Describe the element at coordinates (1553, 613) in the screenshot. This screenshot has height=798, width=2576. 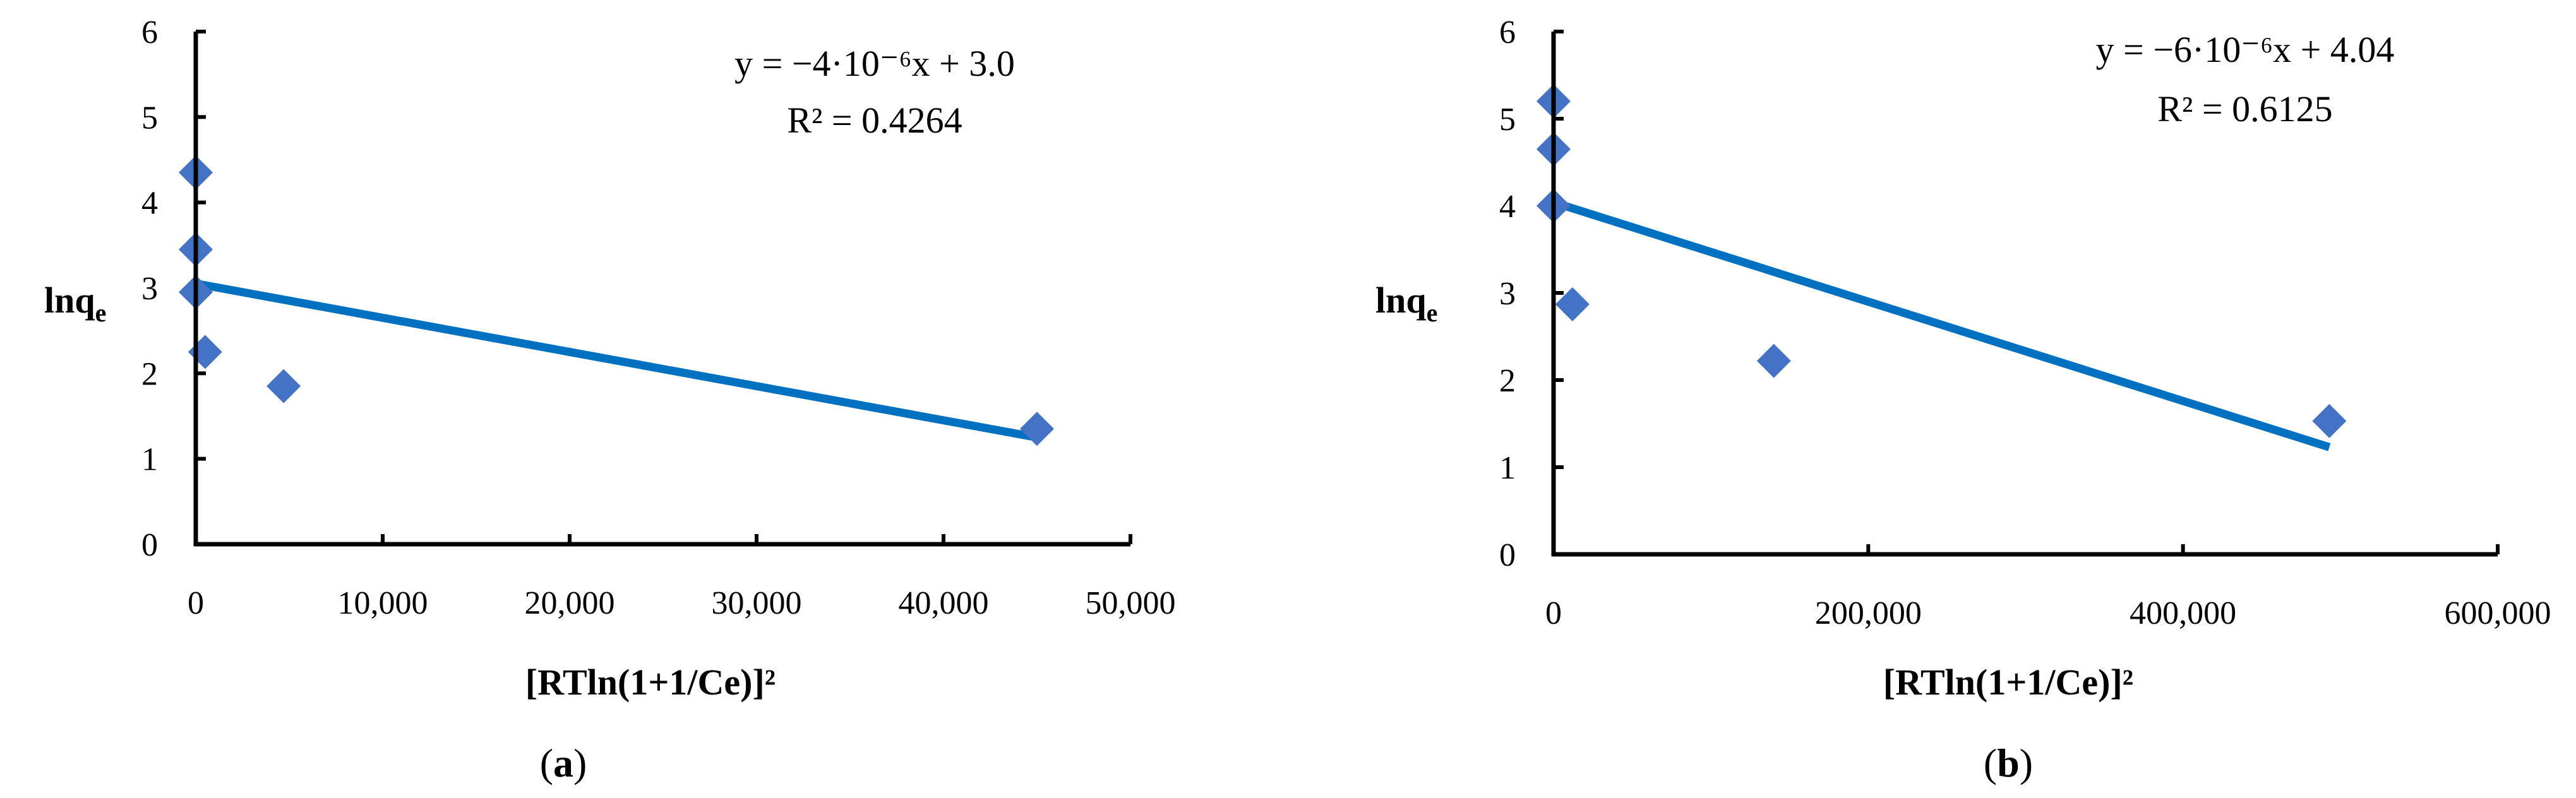
I see `chart-b-x-tick-label: 0` at that location.